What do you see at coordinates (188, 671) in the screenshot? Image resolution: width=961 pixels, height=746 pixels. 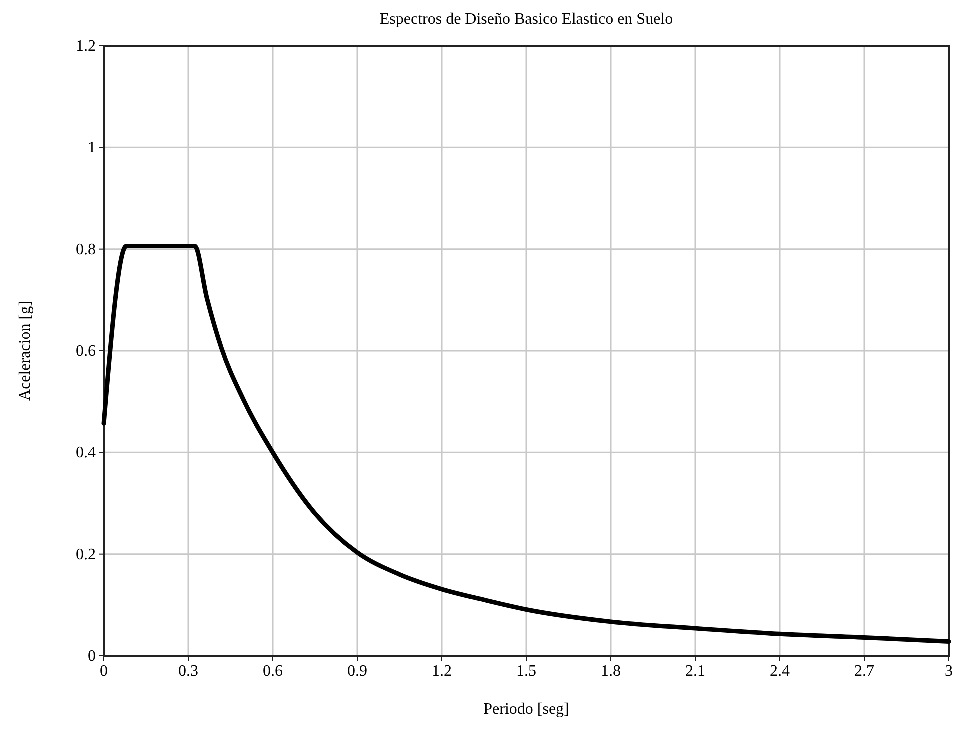 I see `x-tick-label: 0.3` at bounding box center [188, 671].